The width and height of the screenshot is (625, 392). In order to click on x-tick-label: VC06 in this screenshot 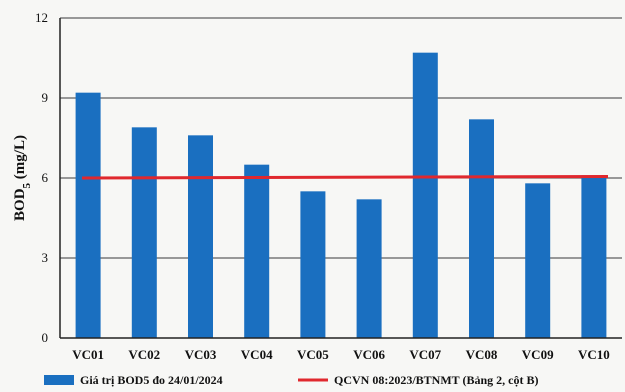, I will do `click(369, 354)`.